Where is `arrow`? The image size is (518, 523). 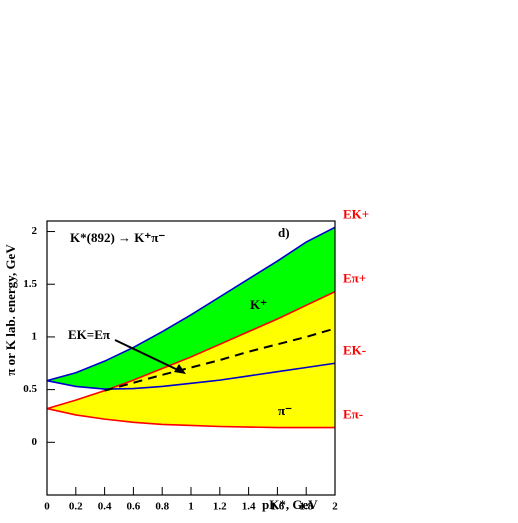
arrow is located at coordinates (147, 355).